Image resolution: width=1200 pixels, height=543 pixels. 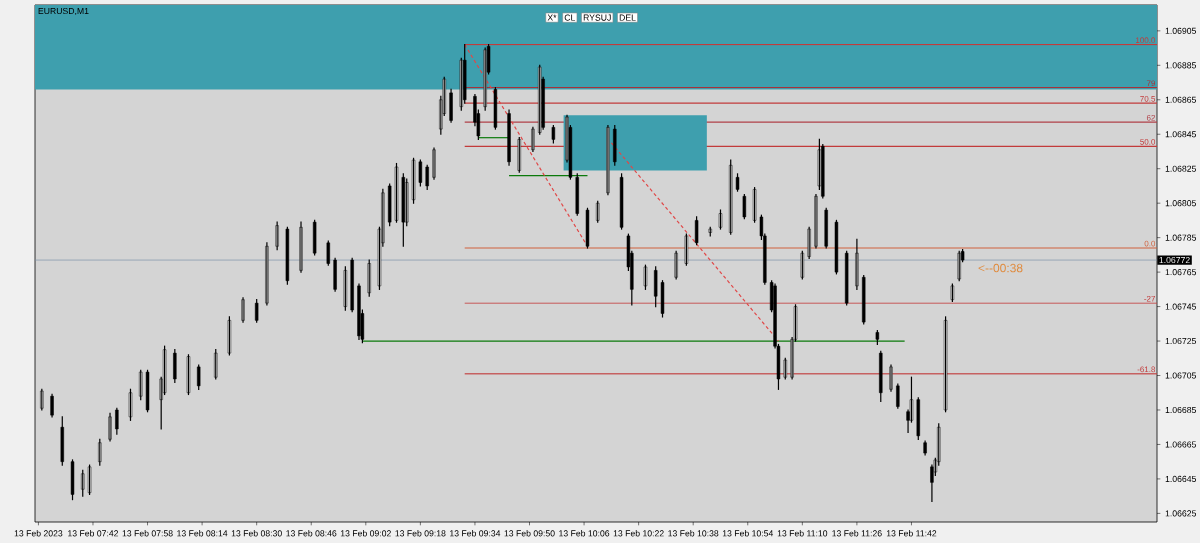 I want to click on y-tick-label: 1.06665, so click(x=1181, y=444).